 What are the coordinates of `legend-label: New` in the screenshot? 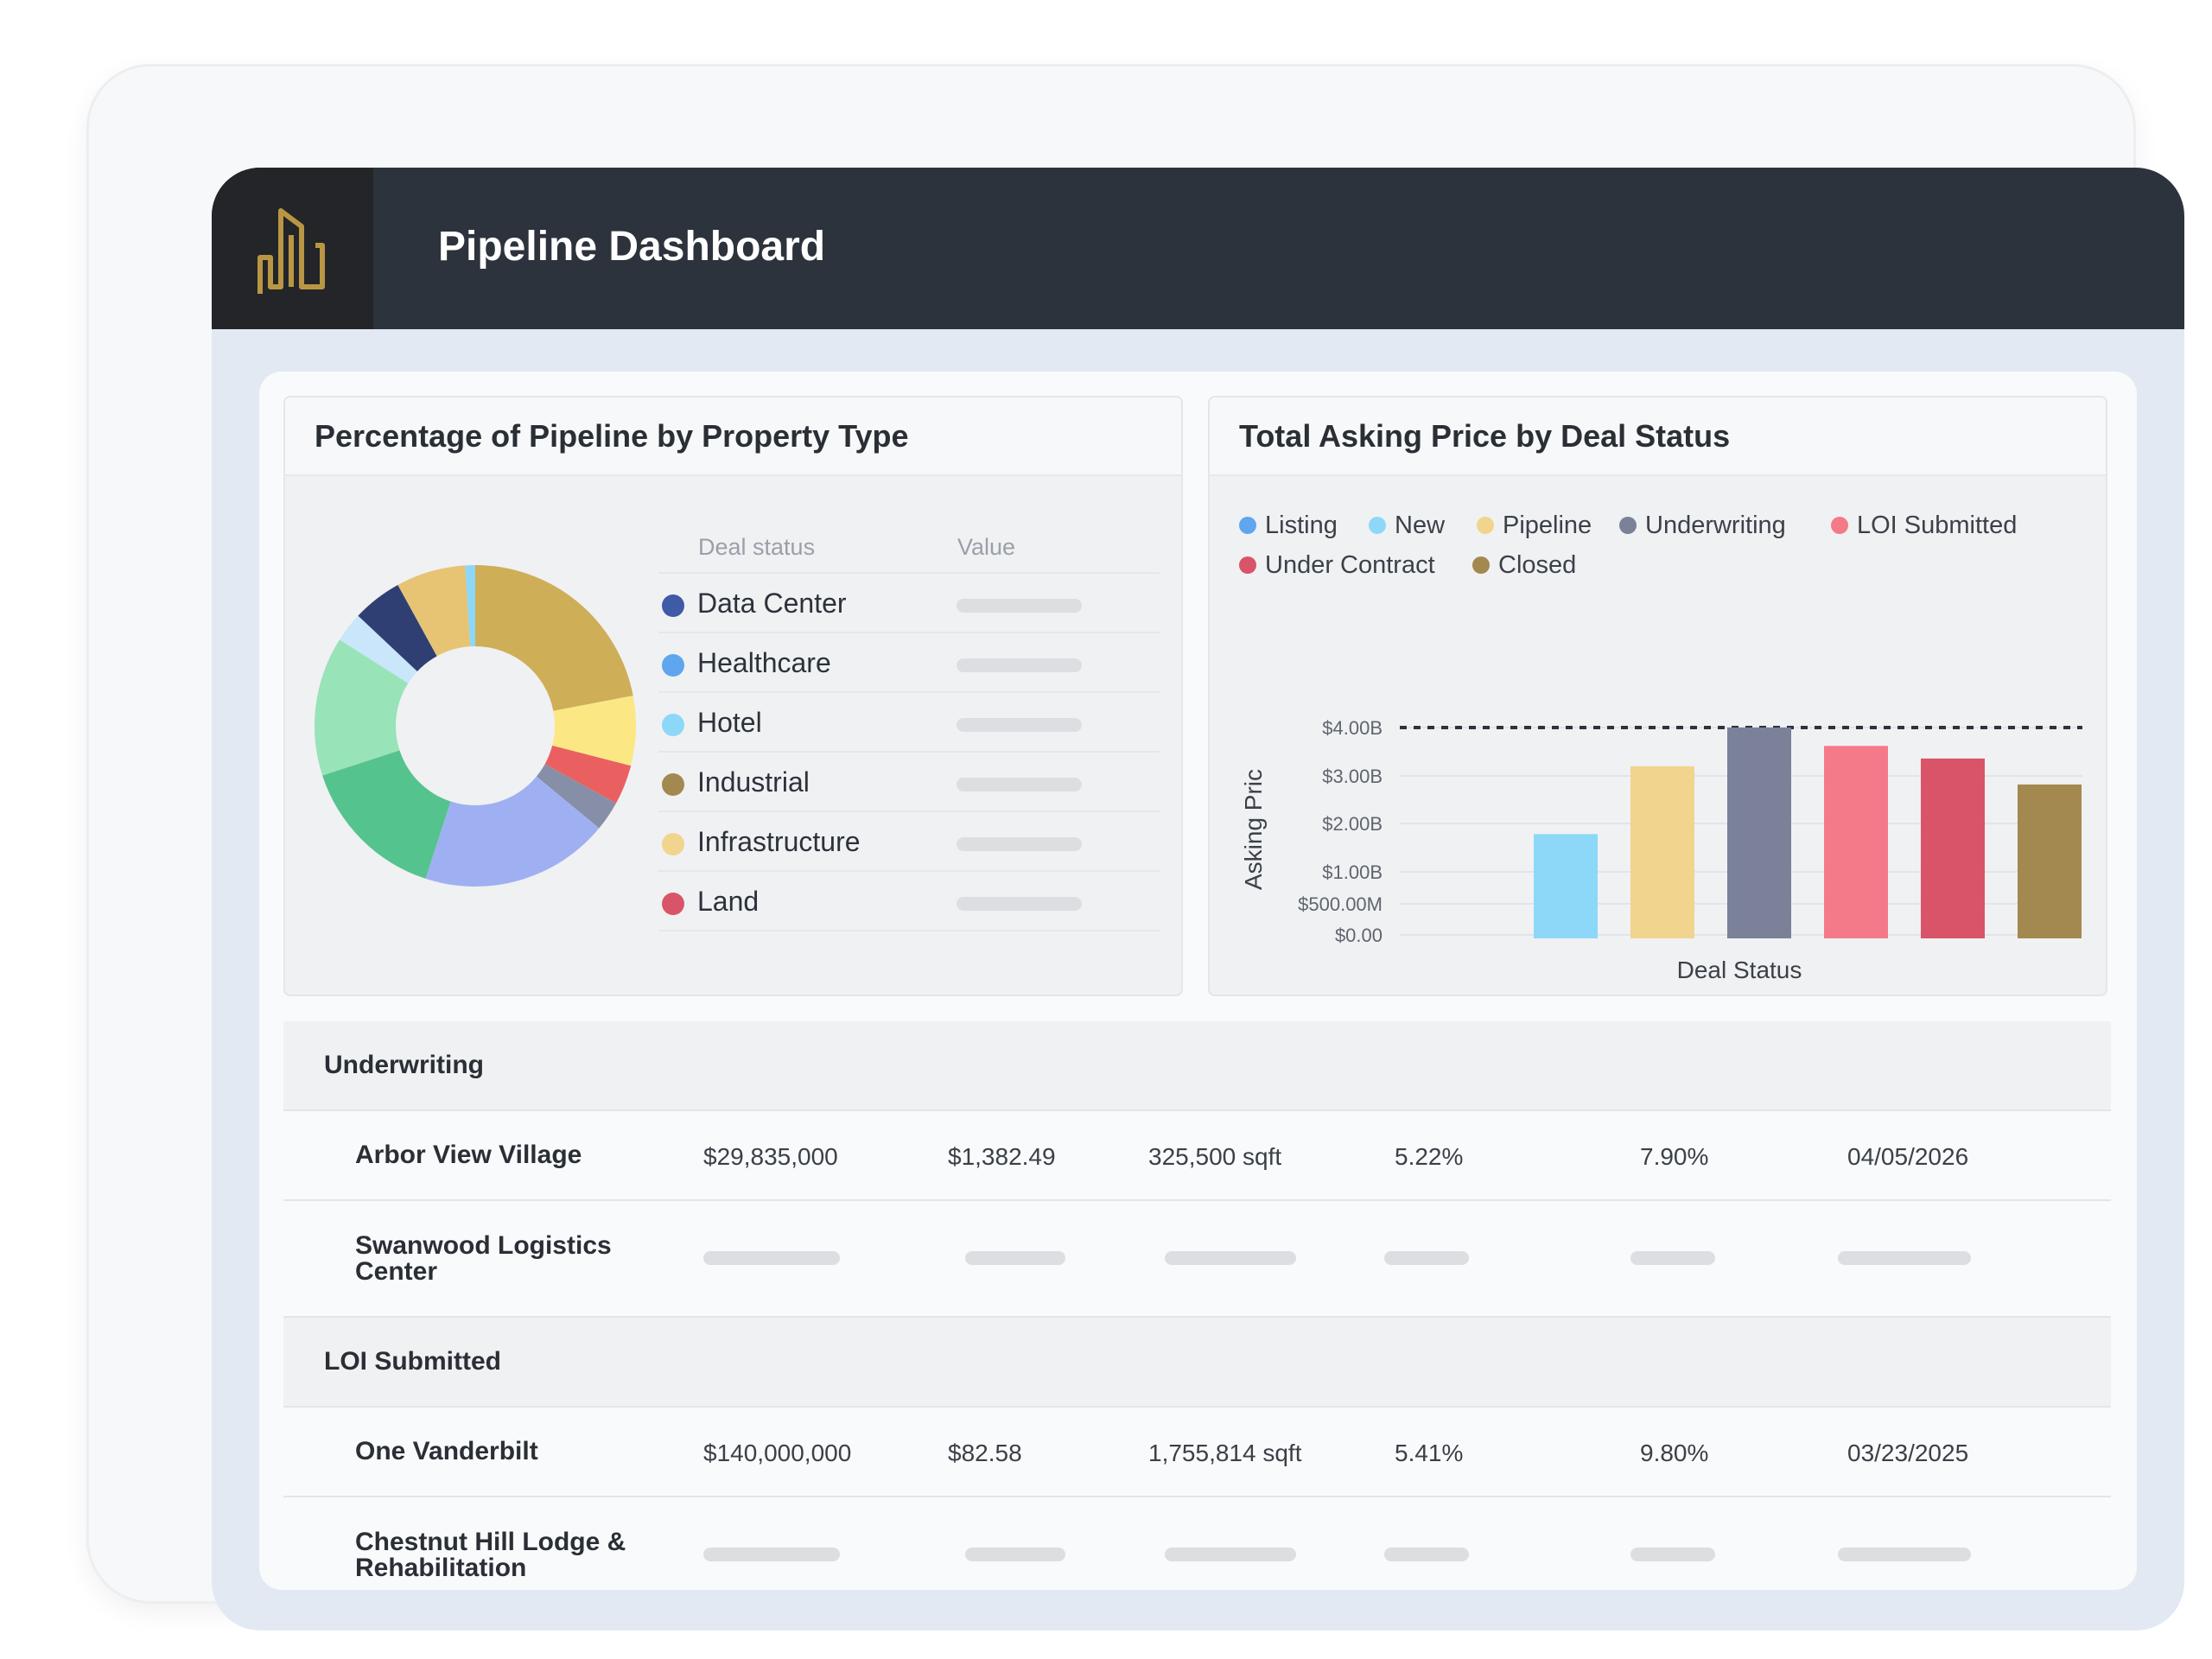 It's located at (1420, 525).